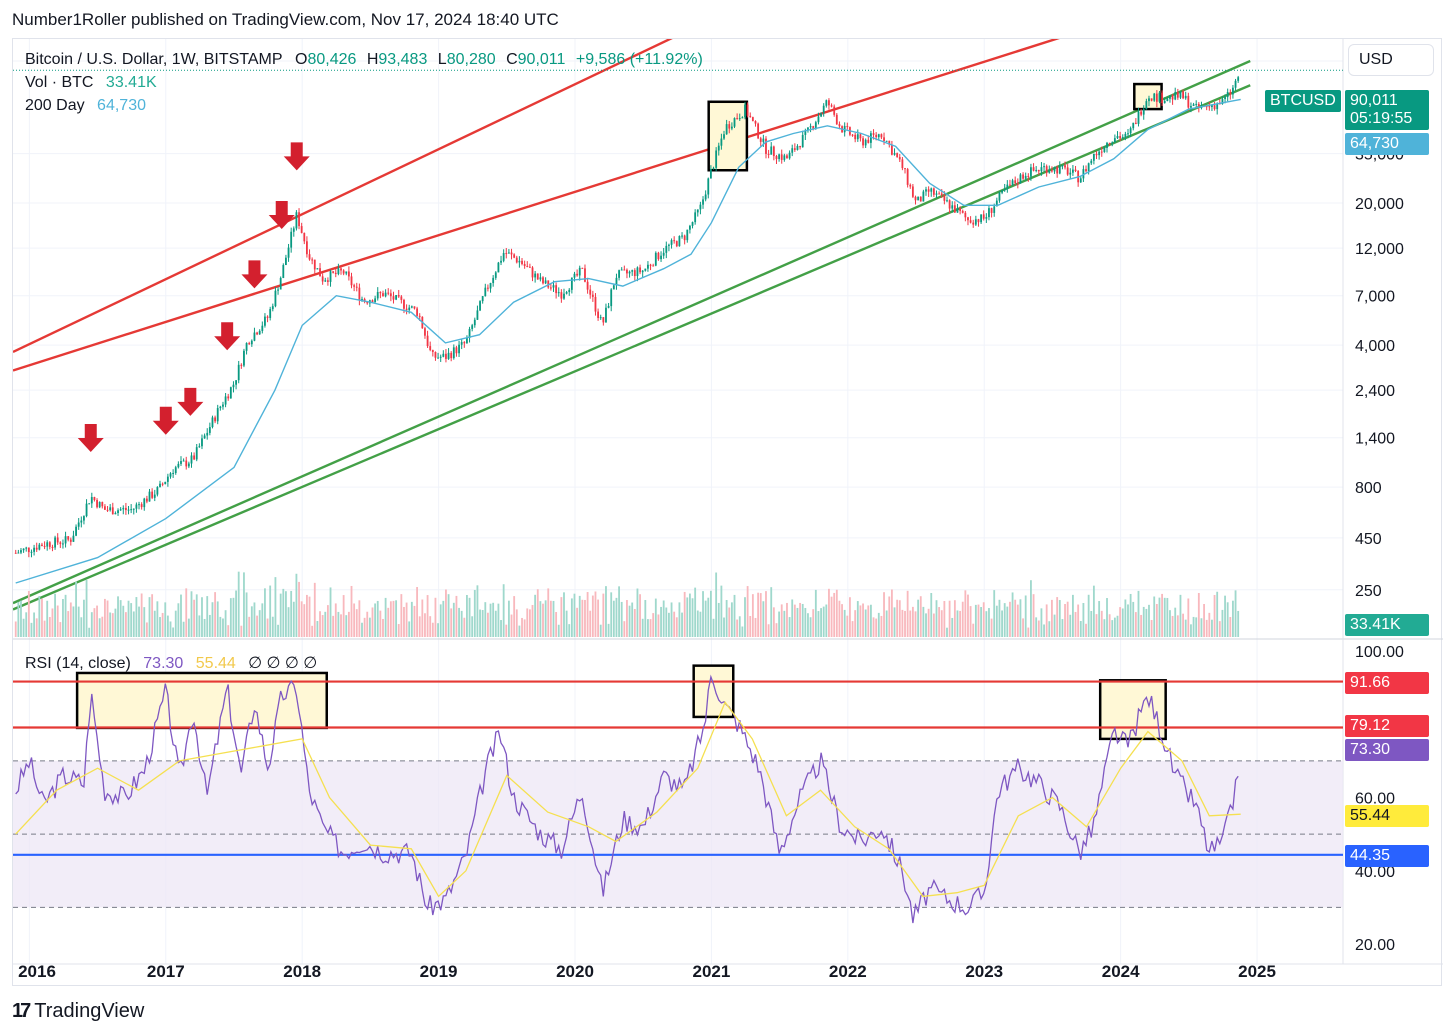 This screenshot has height=1036, width=1456. What do you see at coordinates (1387, 625) in the screenshot?
I see `volume-tag: 33.41K` at bounding box center [1387, 625].